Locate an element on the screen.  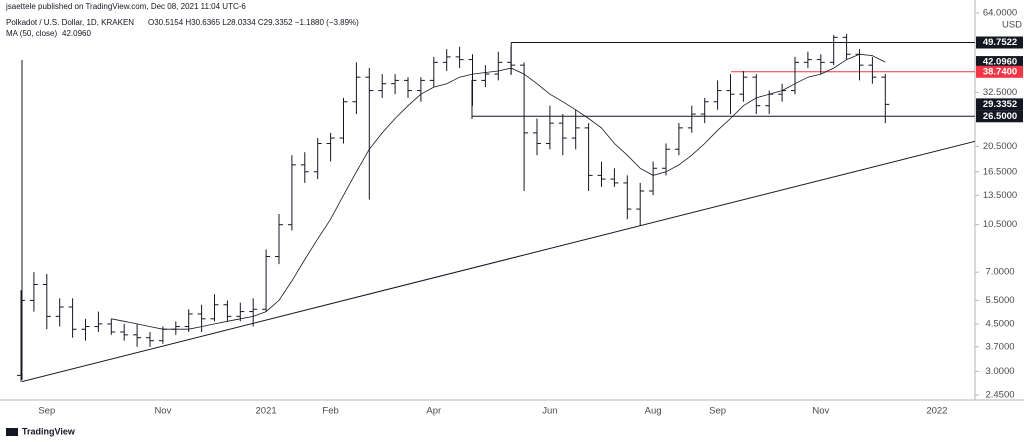
y-tick-label: 16.5000 is located at coordinates (1000, 171).